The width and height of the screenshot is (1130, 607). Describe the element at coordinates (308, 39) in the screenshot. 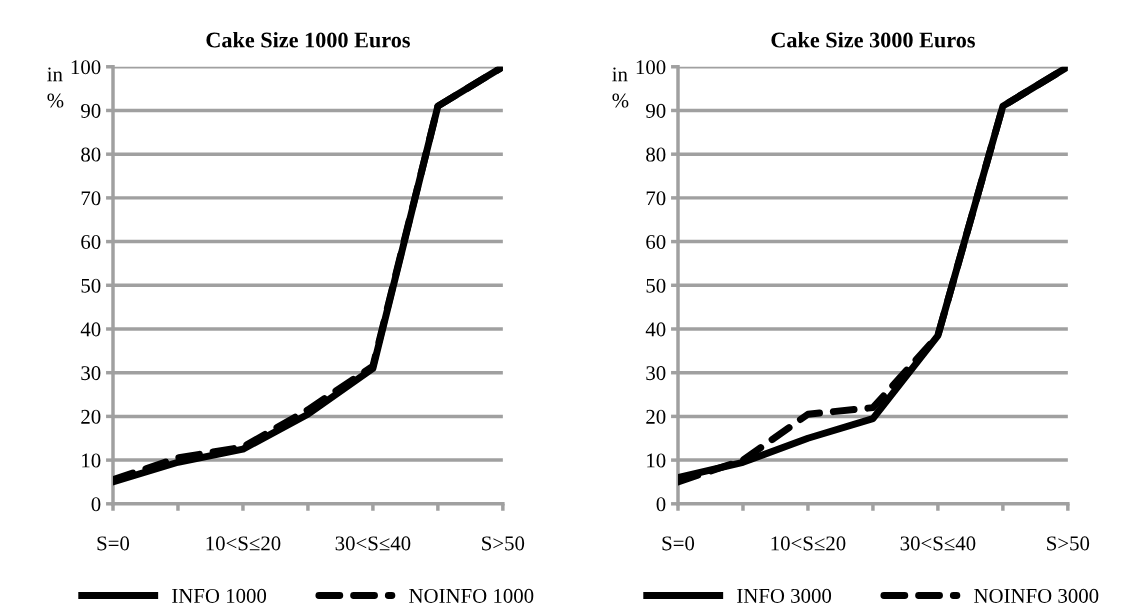

I see `chart-title: Cake Size 1000 Euros` at that location.